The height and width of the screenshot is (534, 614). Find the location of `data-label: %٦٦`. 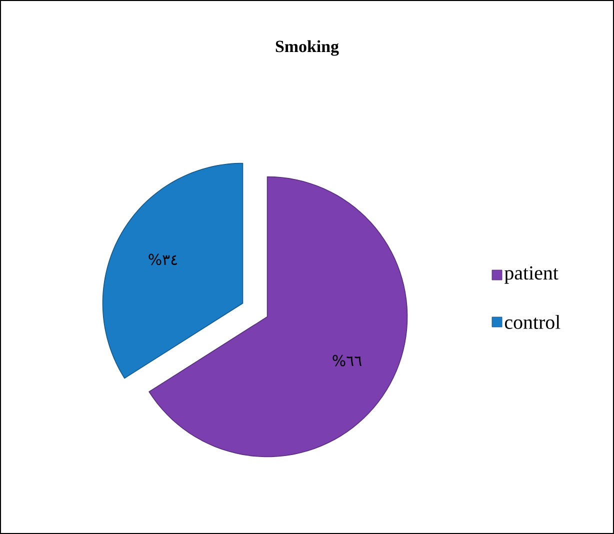

data-label: %٦٦ is located at coordinates (347, 360).